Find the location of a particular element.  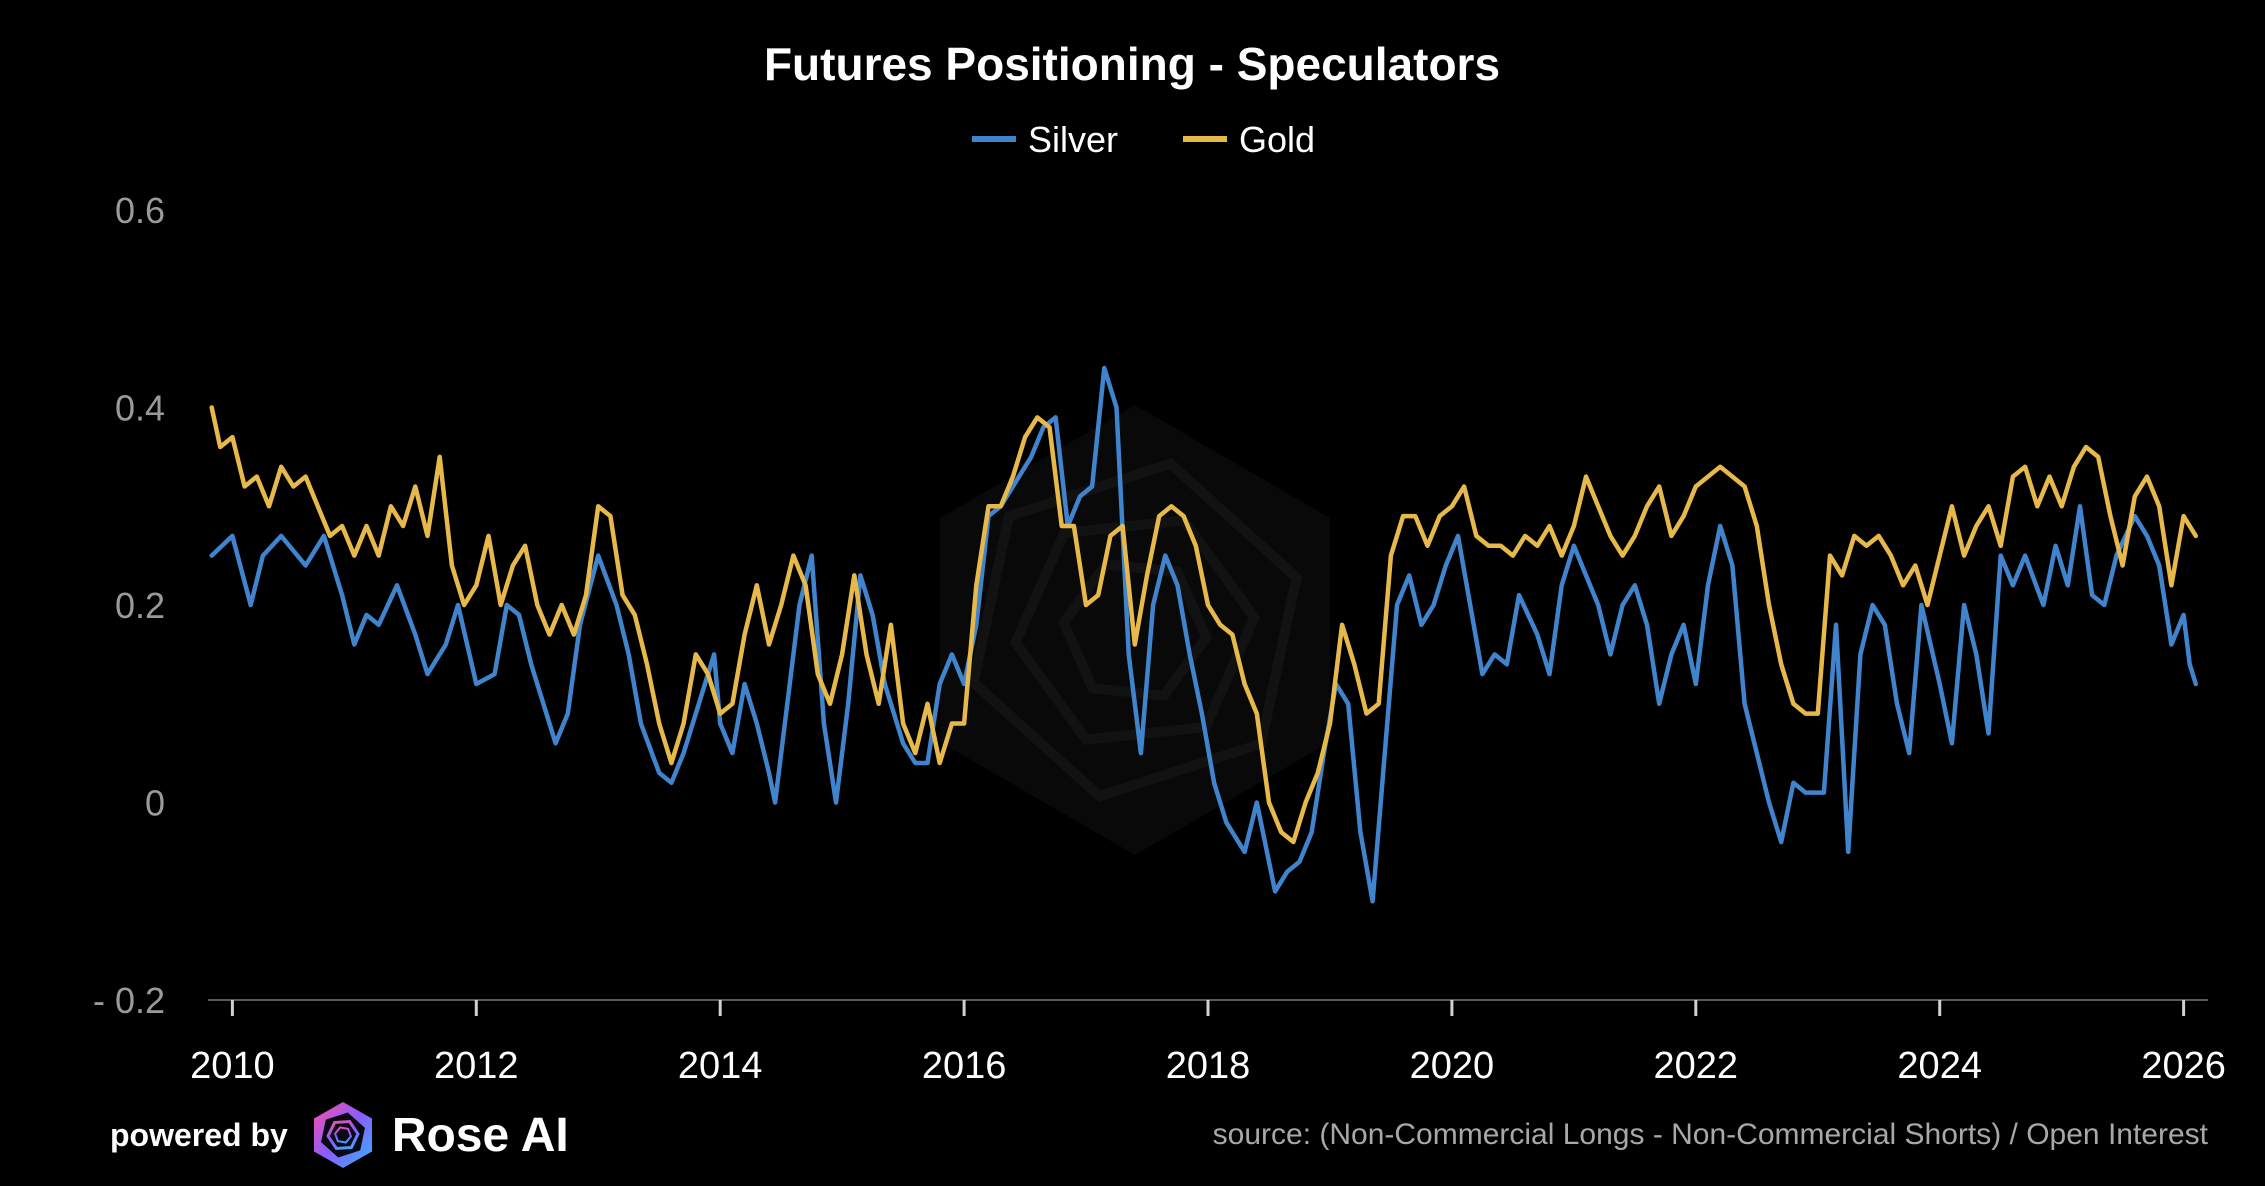

y-tick-label: 0 is located at coordinates (155, 803).